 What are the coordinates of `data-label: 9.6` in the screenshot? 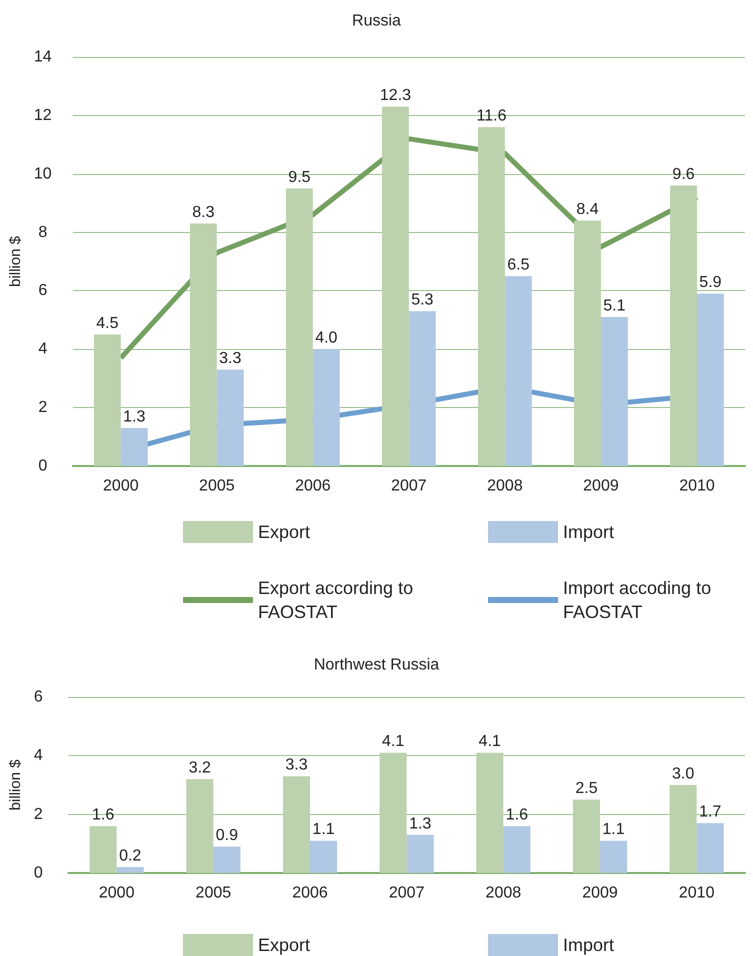 It's located at (683, 175).